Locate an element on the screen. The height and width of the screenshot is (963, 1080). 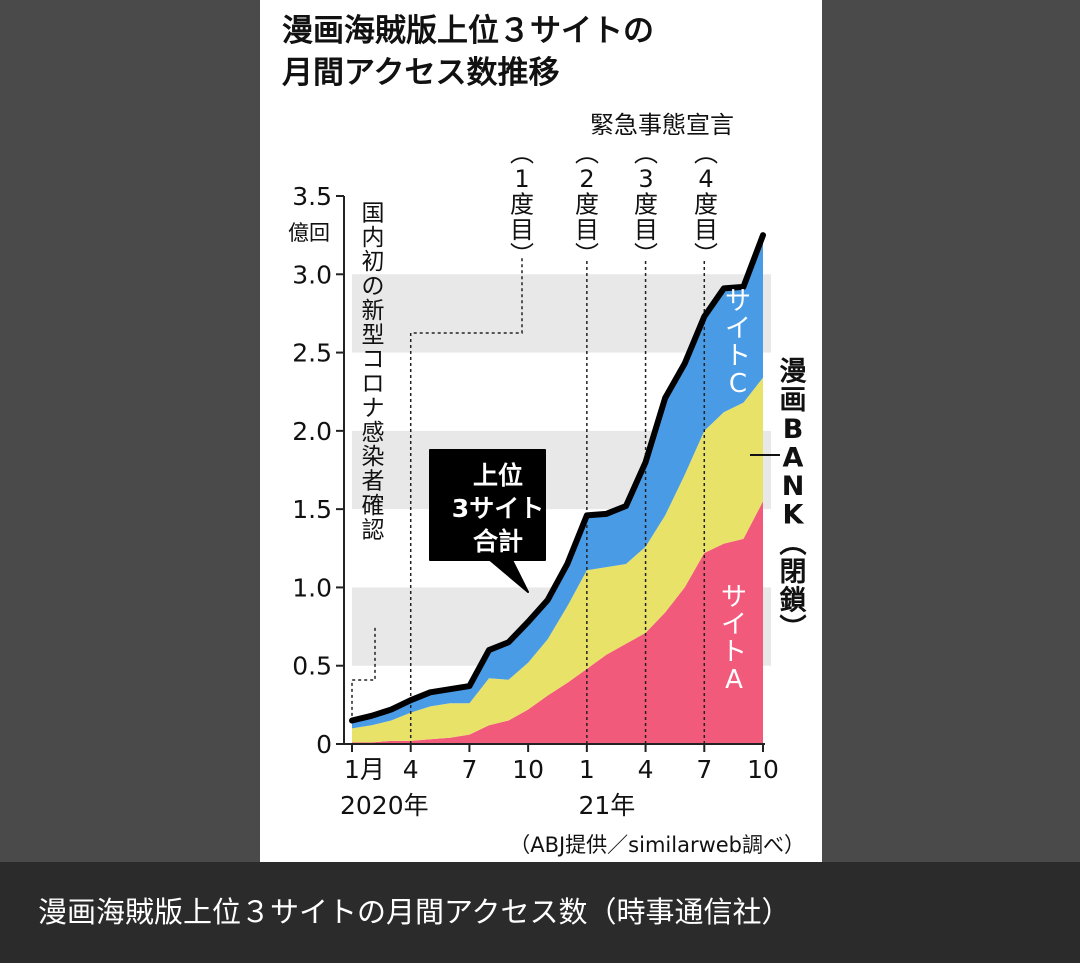
y-tick-label: 1.0 is located at coordinates (312, 587).